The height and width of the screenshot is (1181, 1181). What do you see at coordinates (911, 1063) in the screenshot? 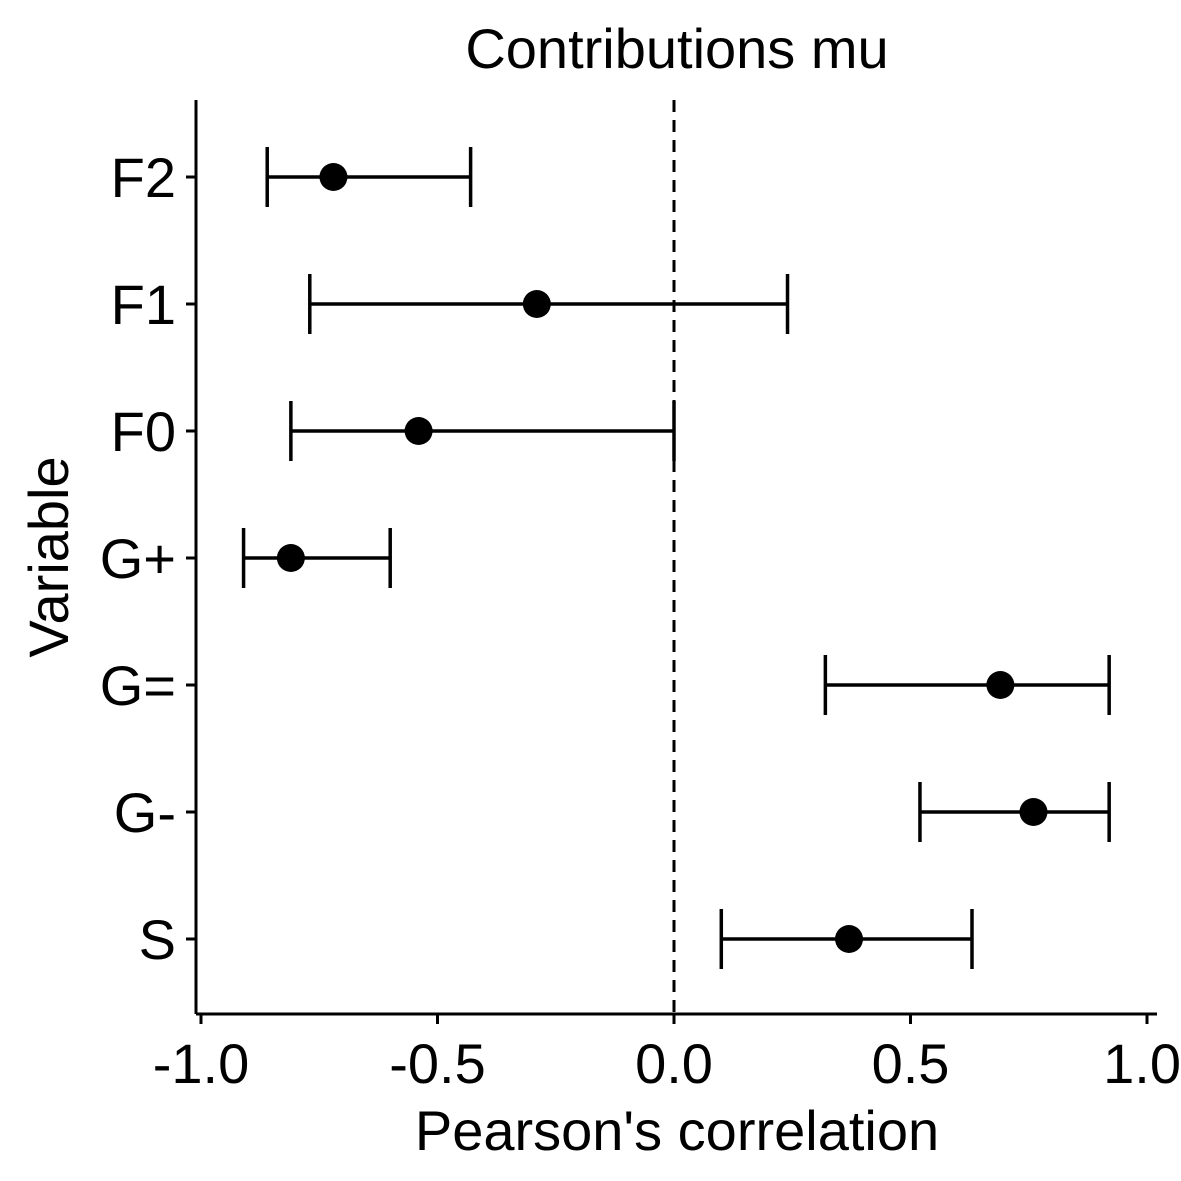
I see `x-tick-label: 0.5` at bounding box center [911, 1063].